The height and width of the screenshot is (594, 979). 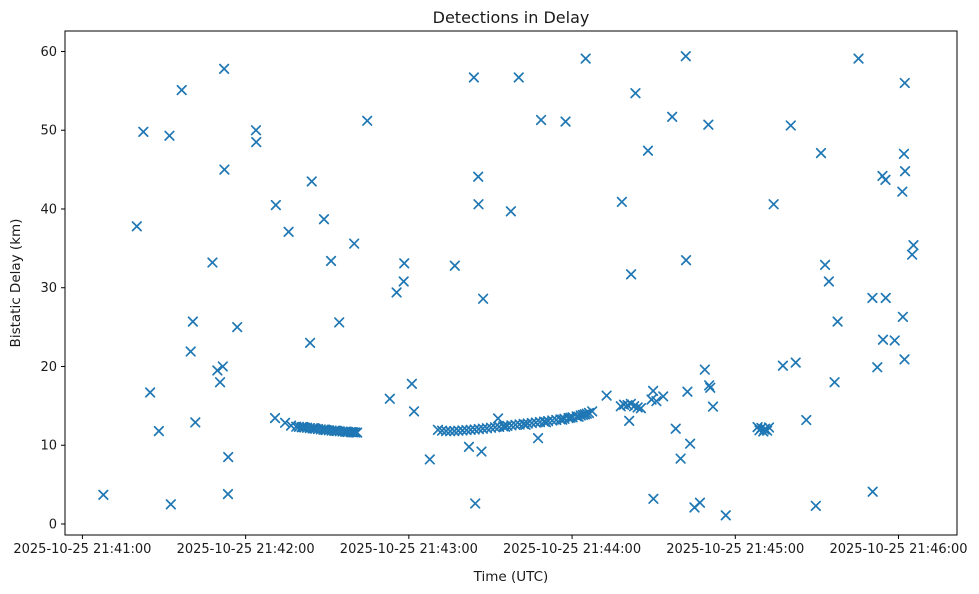 What do you see at coordinates (735, 549) in the screenshot?
I see `x-tick-label: 2025-10-25 21:45:00` at bounding box center [735, 549].